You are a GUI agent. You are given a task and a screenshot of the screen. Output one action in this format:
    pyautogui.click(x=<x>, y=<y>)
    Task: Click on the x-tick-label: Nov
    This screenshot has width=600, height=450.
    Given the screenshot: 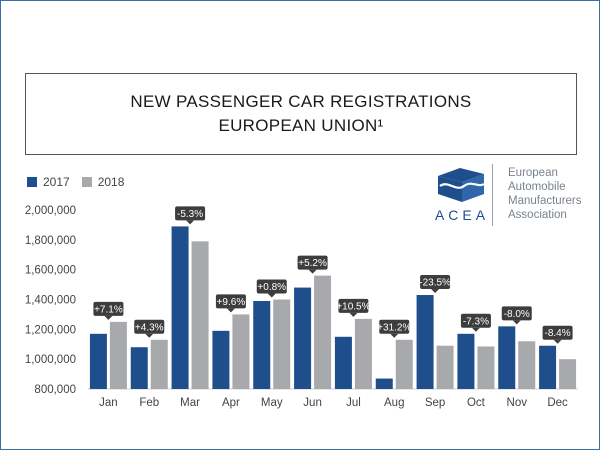 What is the action you would take?
    pyautogui.click(x=517, y=403)
    